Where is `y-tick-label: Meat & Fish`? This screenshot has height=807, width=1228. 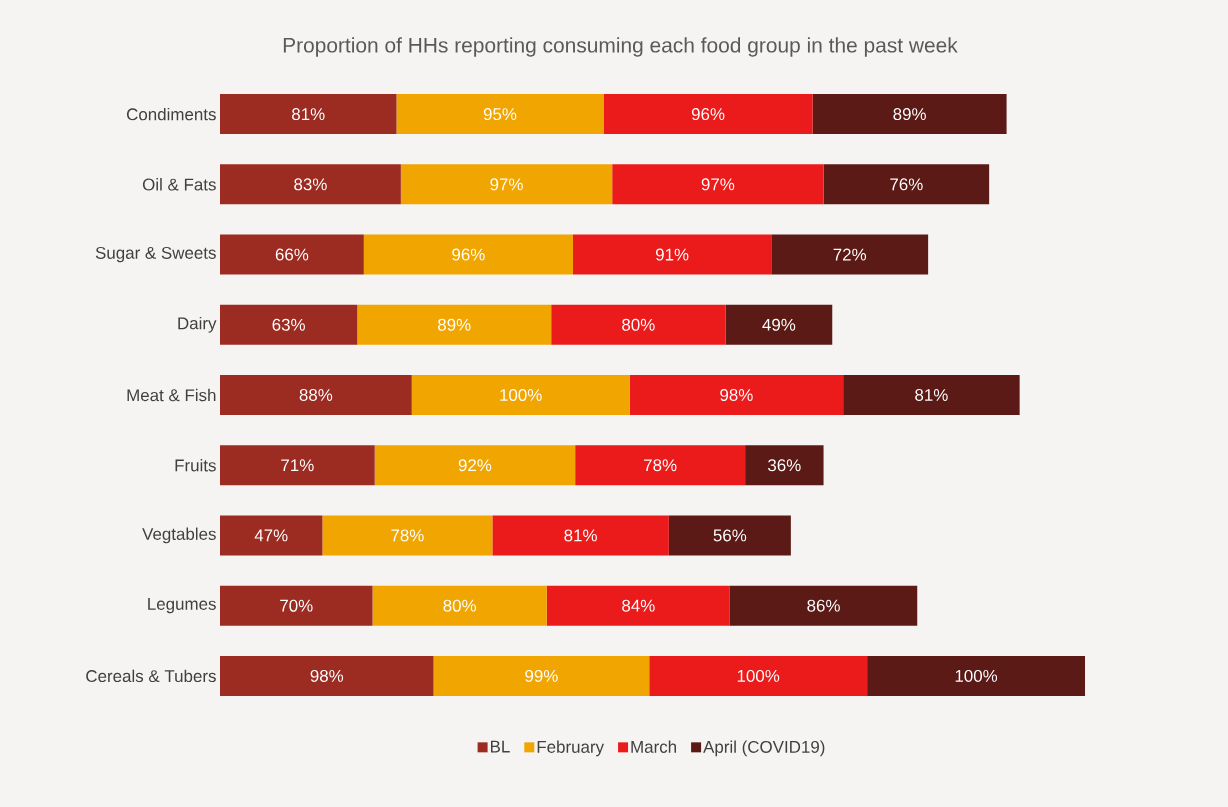
y-tick-label: Meat & Fish is located at coordinates (171, 395).